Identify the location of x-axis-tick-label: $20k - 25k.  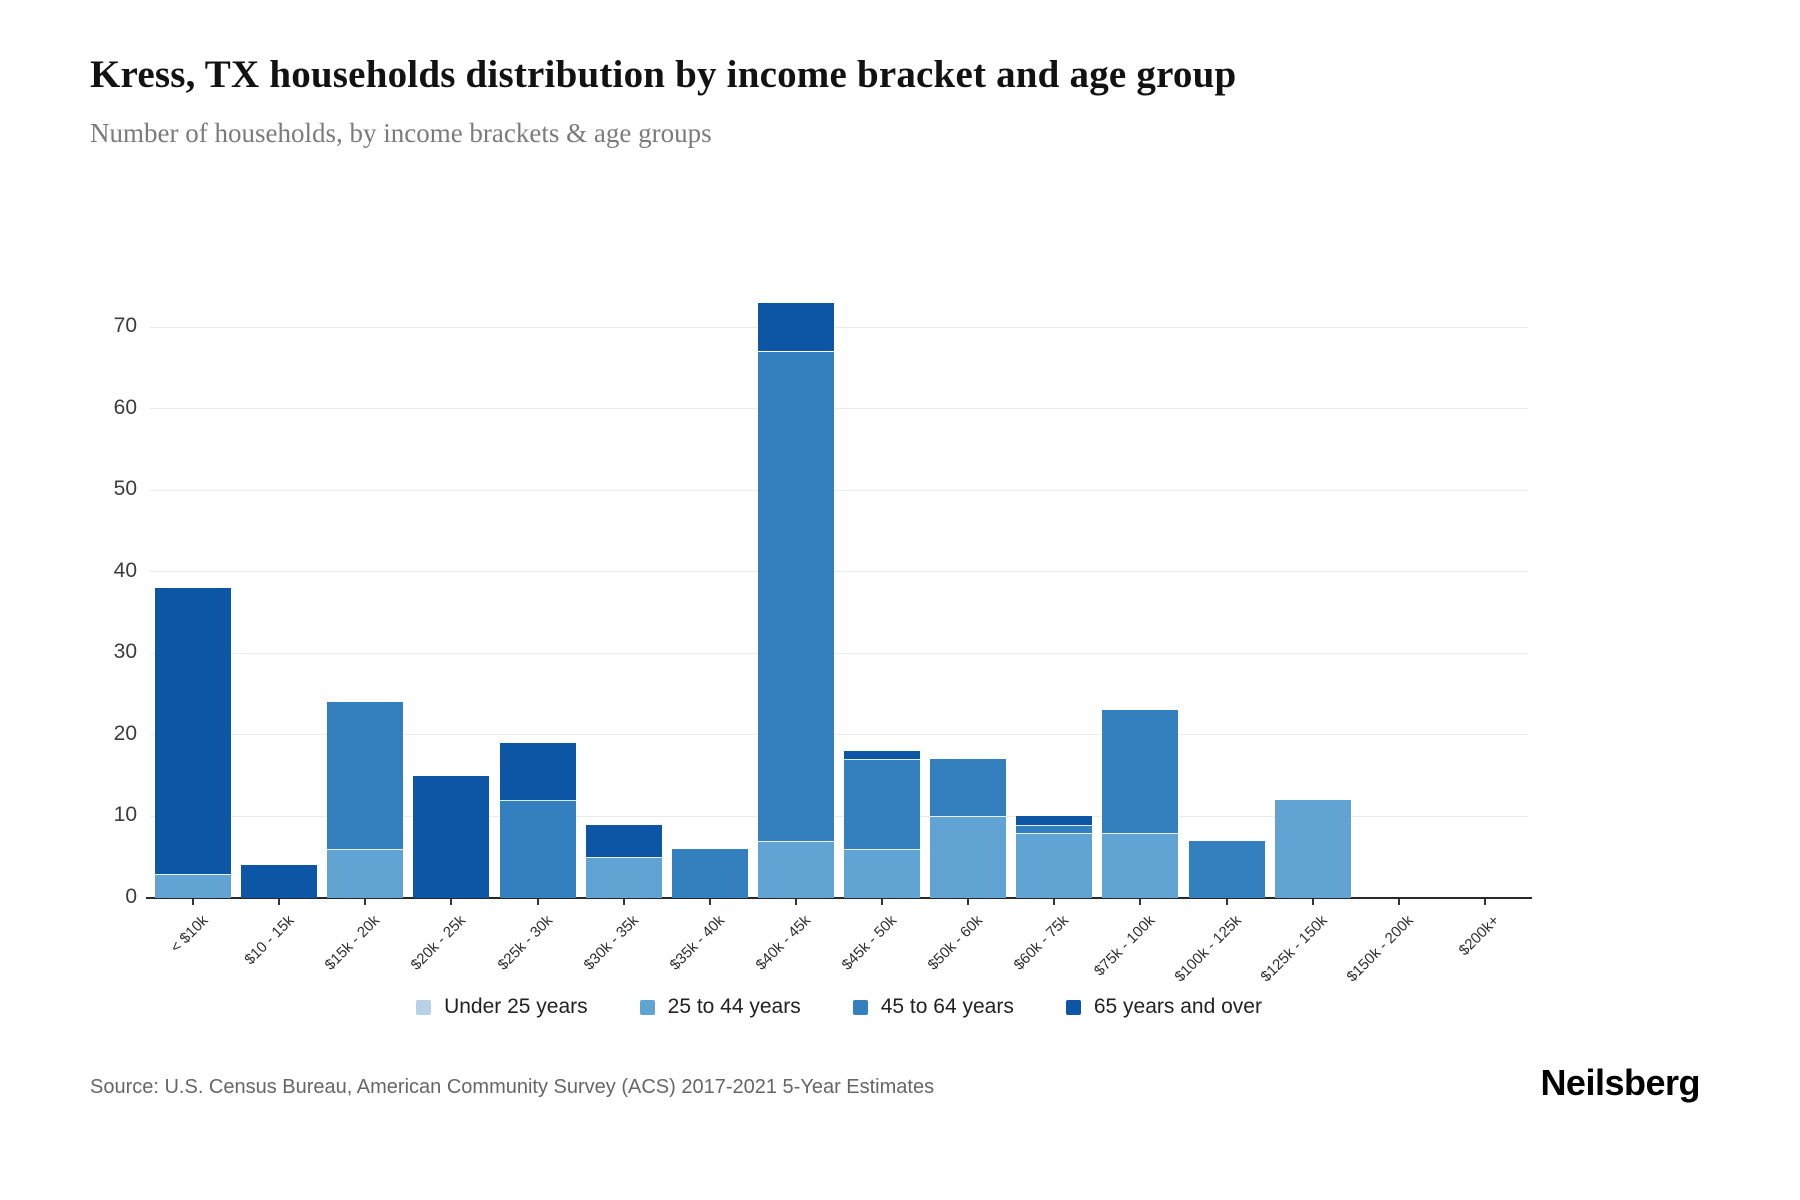
(438, 943).